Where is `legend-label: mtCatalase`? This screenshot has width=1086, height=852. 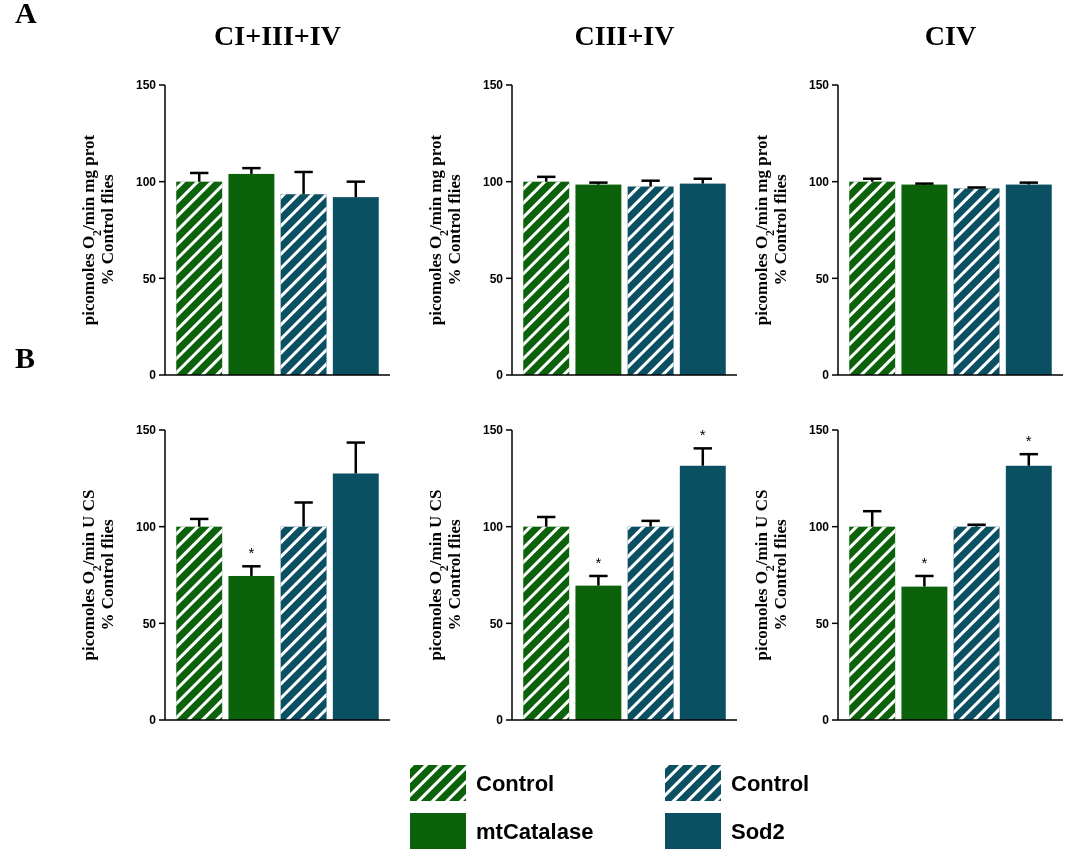
legend-label: mtCatalase is located at coordinates (535, 831).